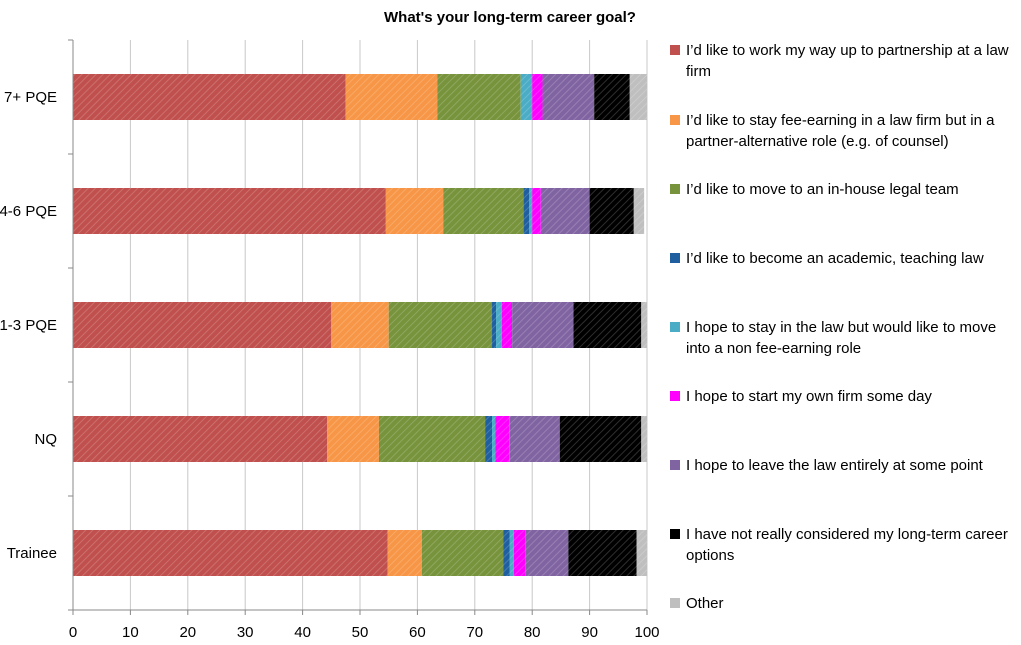  I want to click on category-label: 7+ PQE, so click(30, 97).